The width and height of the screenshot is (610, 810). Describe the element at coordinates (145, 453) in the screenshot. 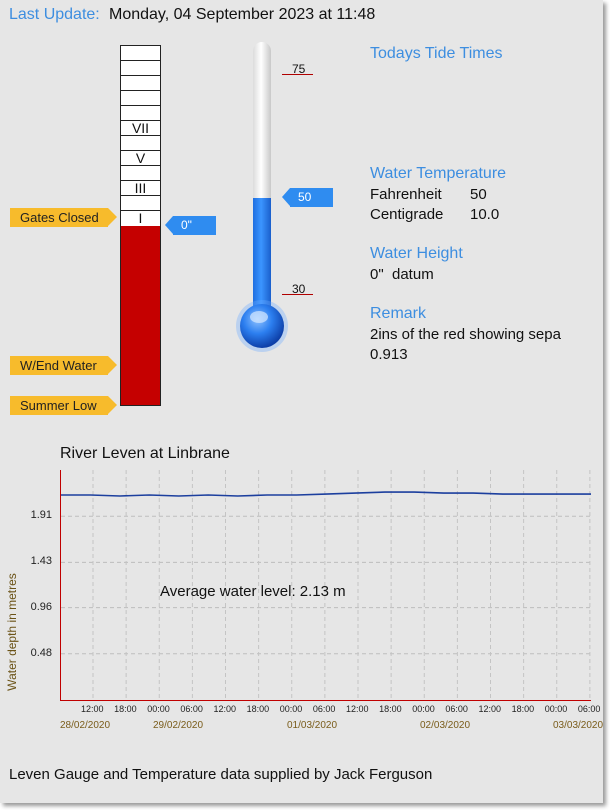

I see `chart-title: River Leven at Linbrane` at that location.